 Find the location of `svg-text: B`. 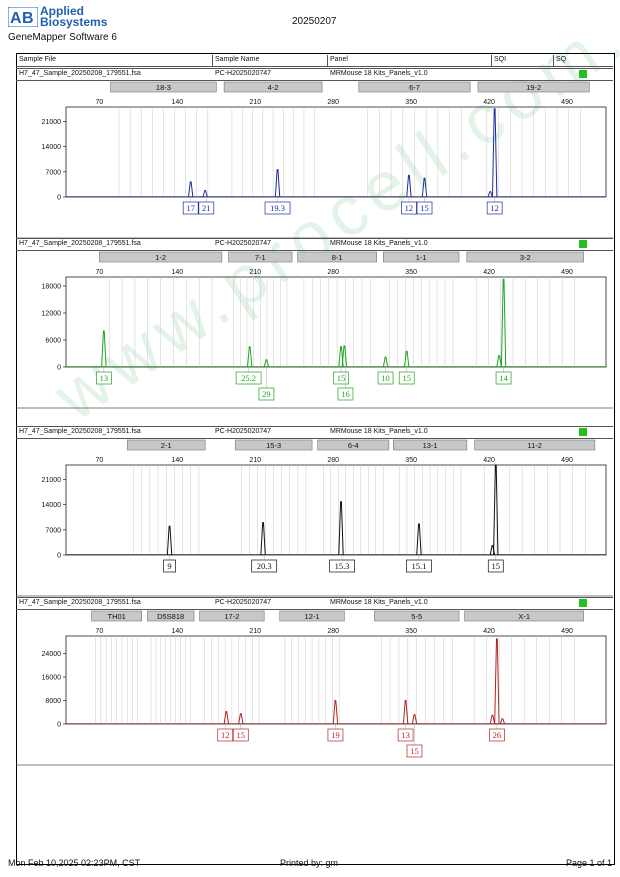

svg-text: B is located at coordinates (28, 18).